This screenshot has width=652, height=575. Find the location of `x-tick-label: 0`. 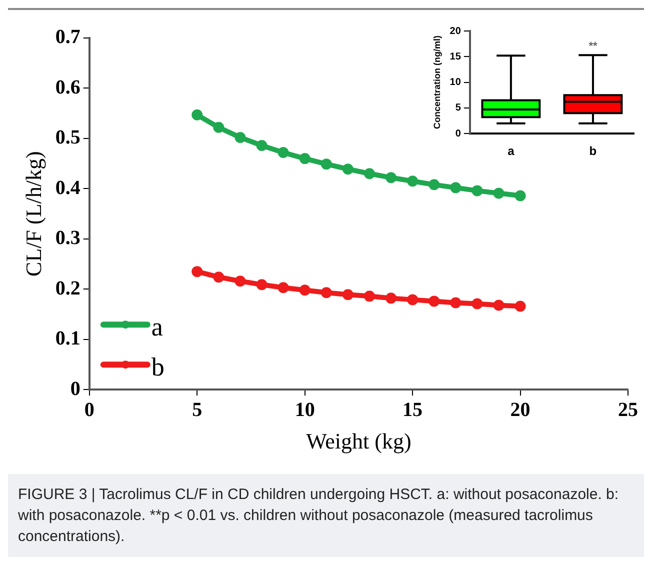

x-tick-label: 0 is located at coordinates (89, 409).